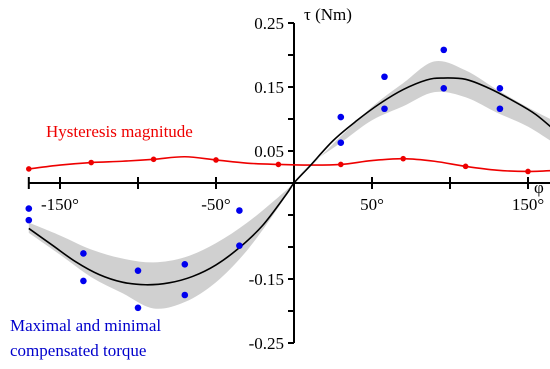  Describe the element at coordinates (269, 87) in the screenshot. I see `y-tick-label: 0.15` at that location.